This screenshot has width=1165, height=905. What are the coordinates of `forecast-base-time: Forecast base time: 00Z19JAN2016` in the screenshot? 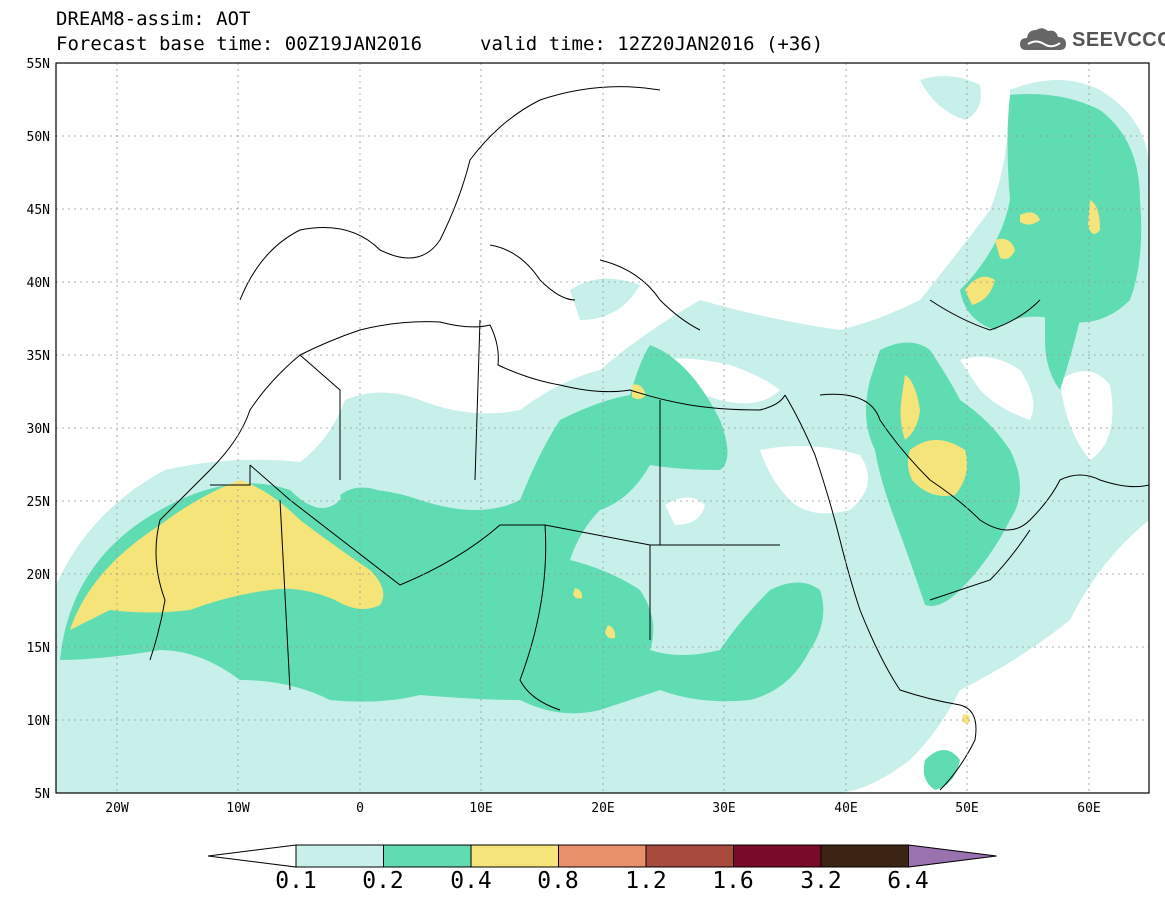 It's located at (239, 44).